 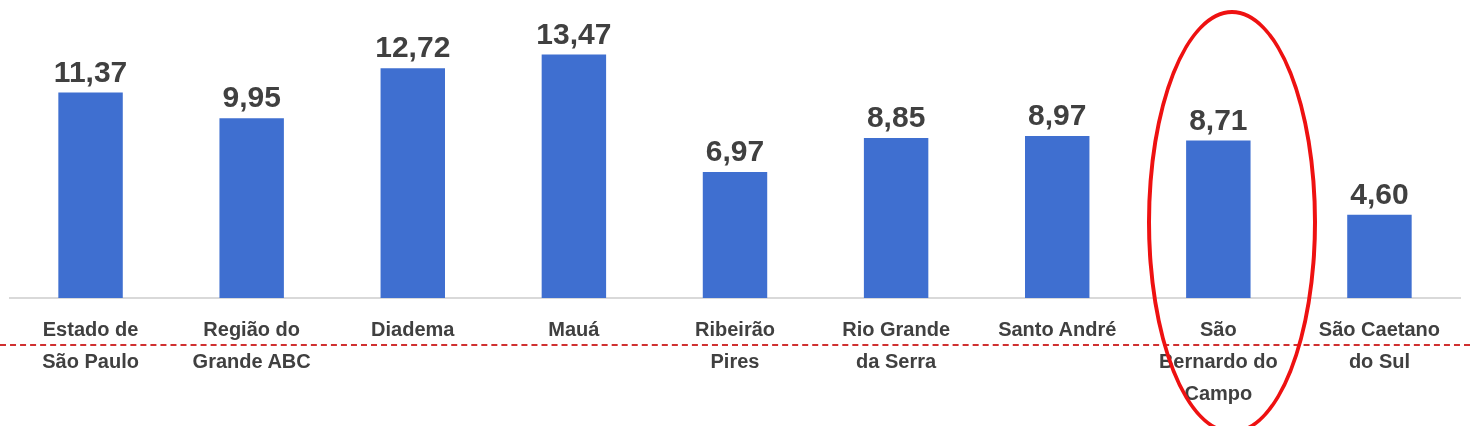 What do you see at coordinates (1379, 194) in the screenshot?
I see `data-label: 4,60` at bounding box center [1379, 194].